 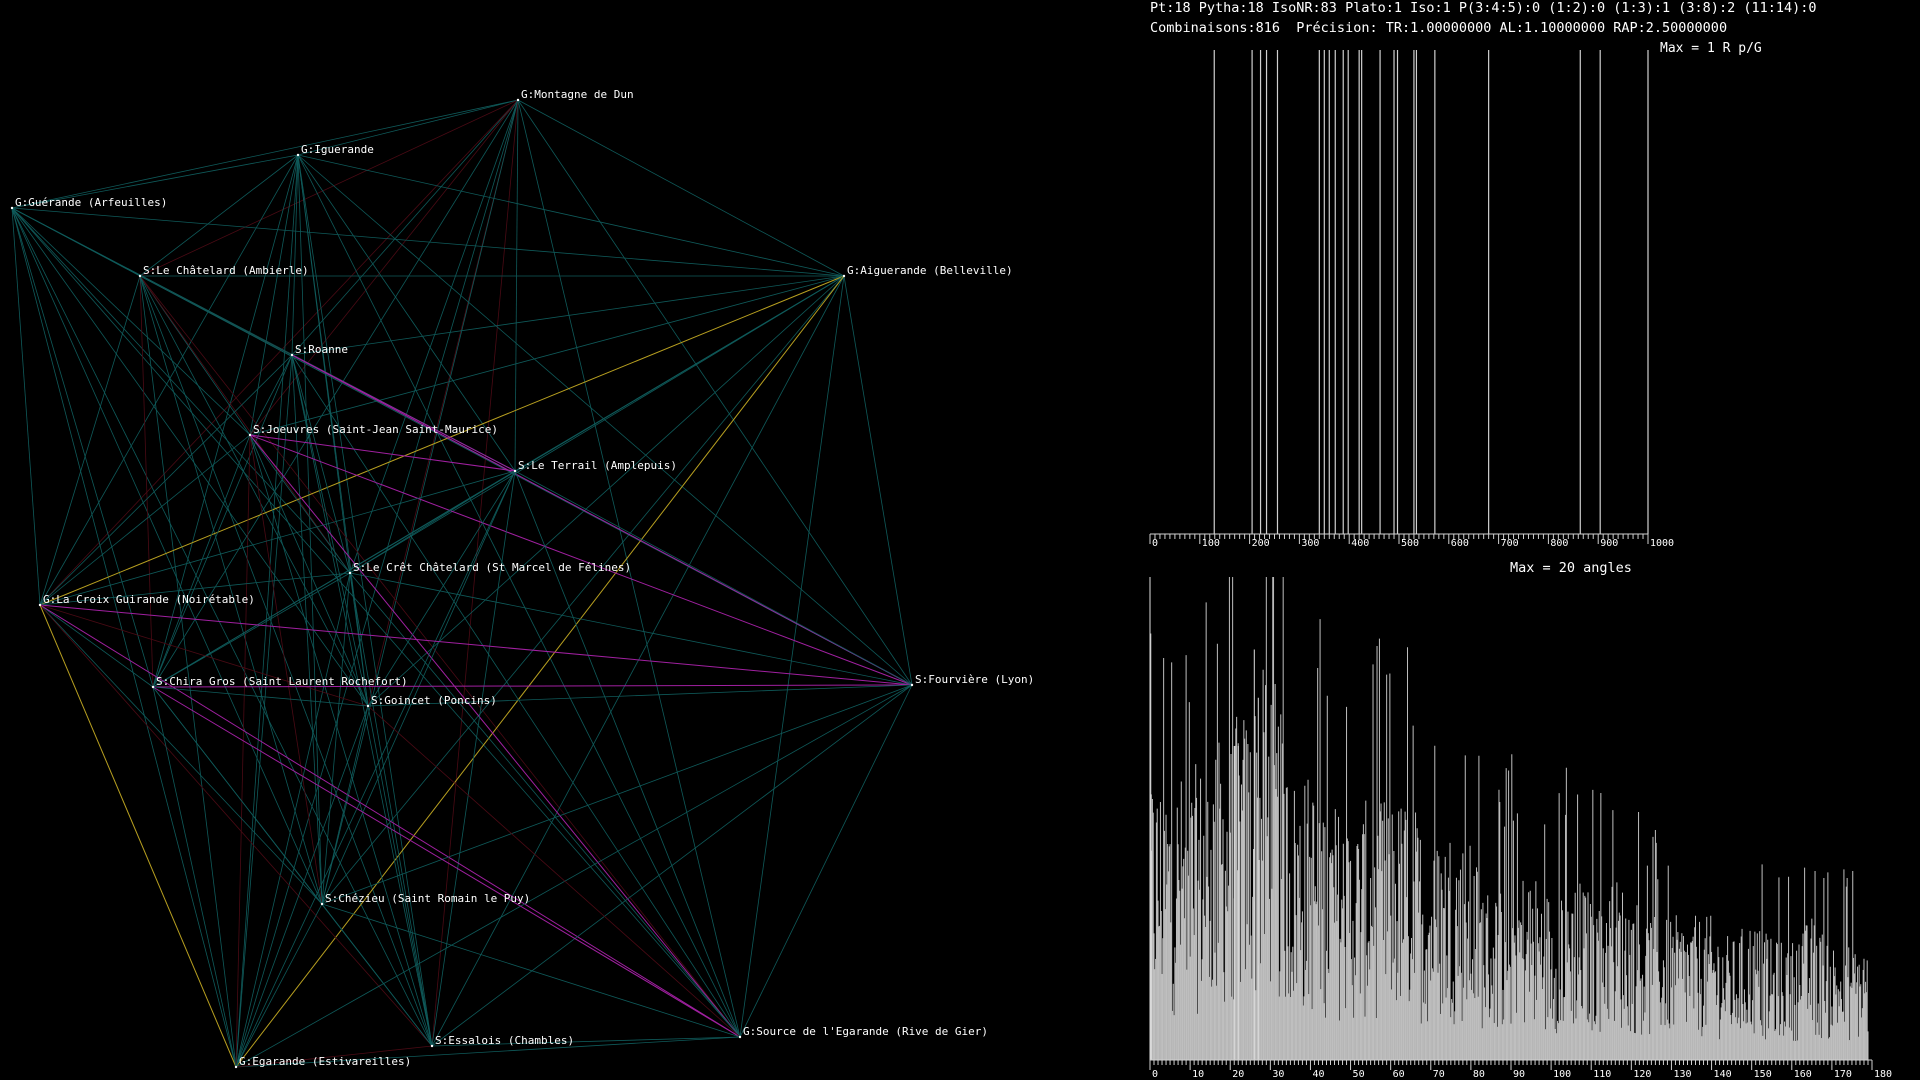 What do you see at coordinates (1460, 543) in the screenshot?
I see `ratio-tick-label: 600` at bounding box center [1460, 543].